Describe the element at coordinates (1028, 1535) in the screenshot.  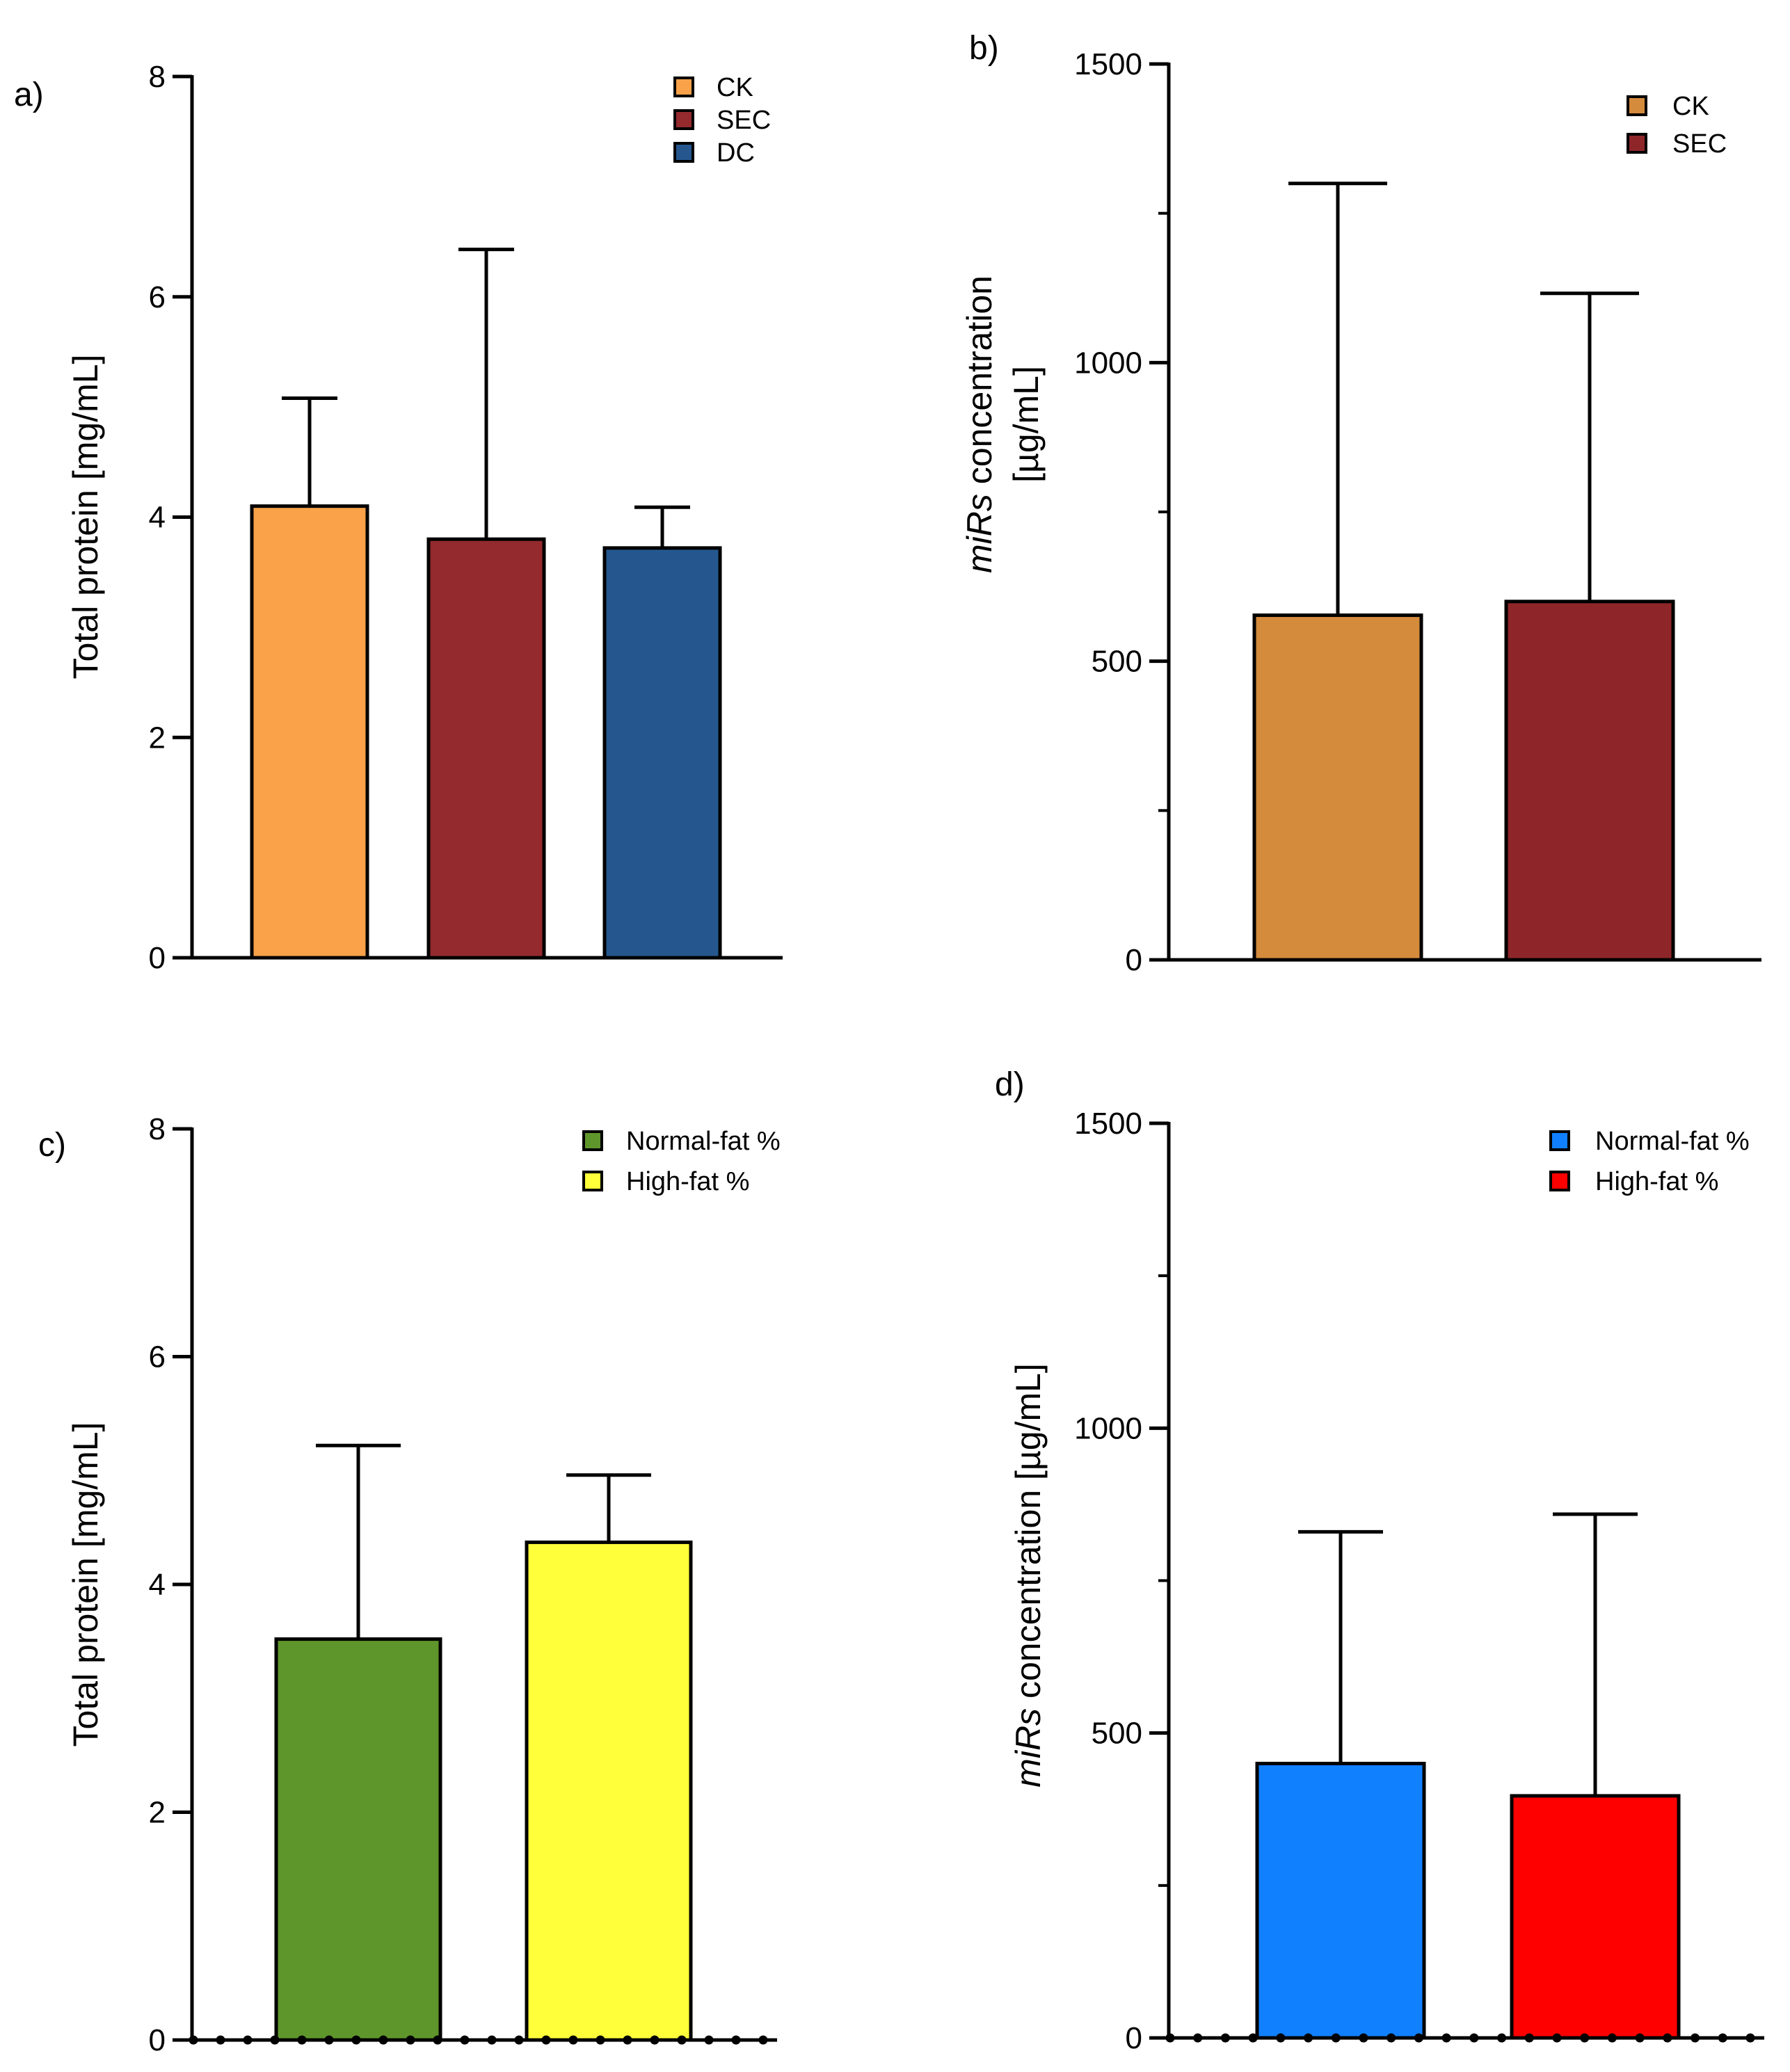
I see `y-axis-label-part: concentration [µg/mL]` at that location.